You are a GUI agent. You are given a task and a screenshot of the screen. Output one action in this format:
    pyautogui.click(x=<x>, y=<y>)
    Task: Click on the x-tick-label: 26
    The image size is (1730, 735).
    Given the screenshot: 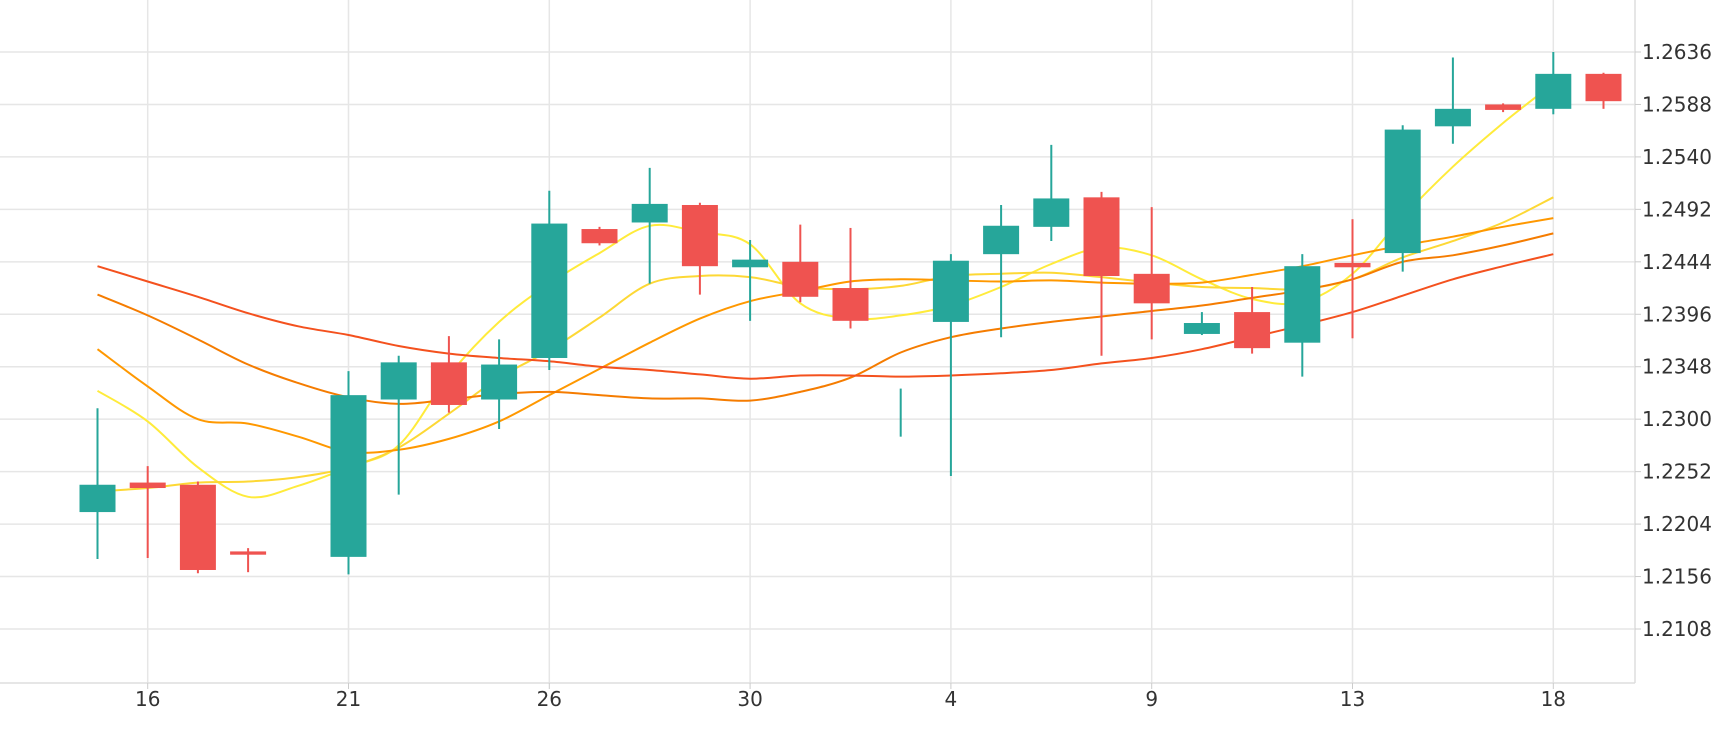 What is the action you would take?
    pyautogui.click(x=549, y=699)
    